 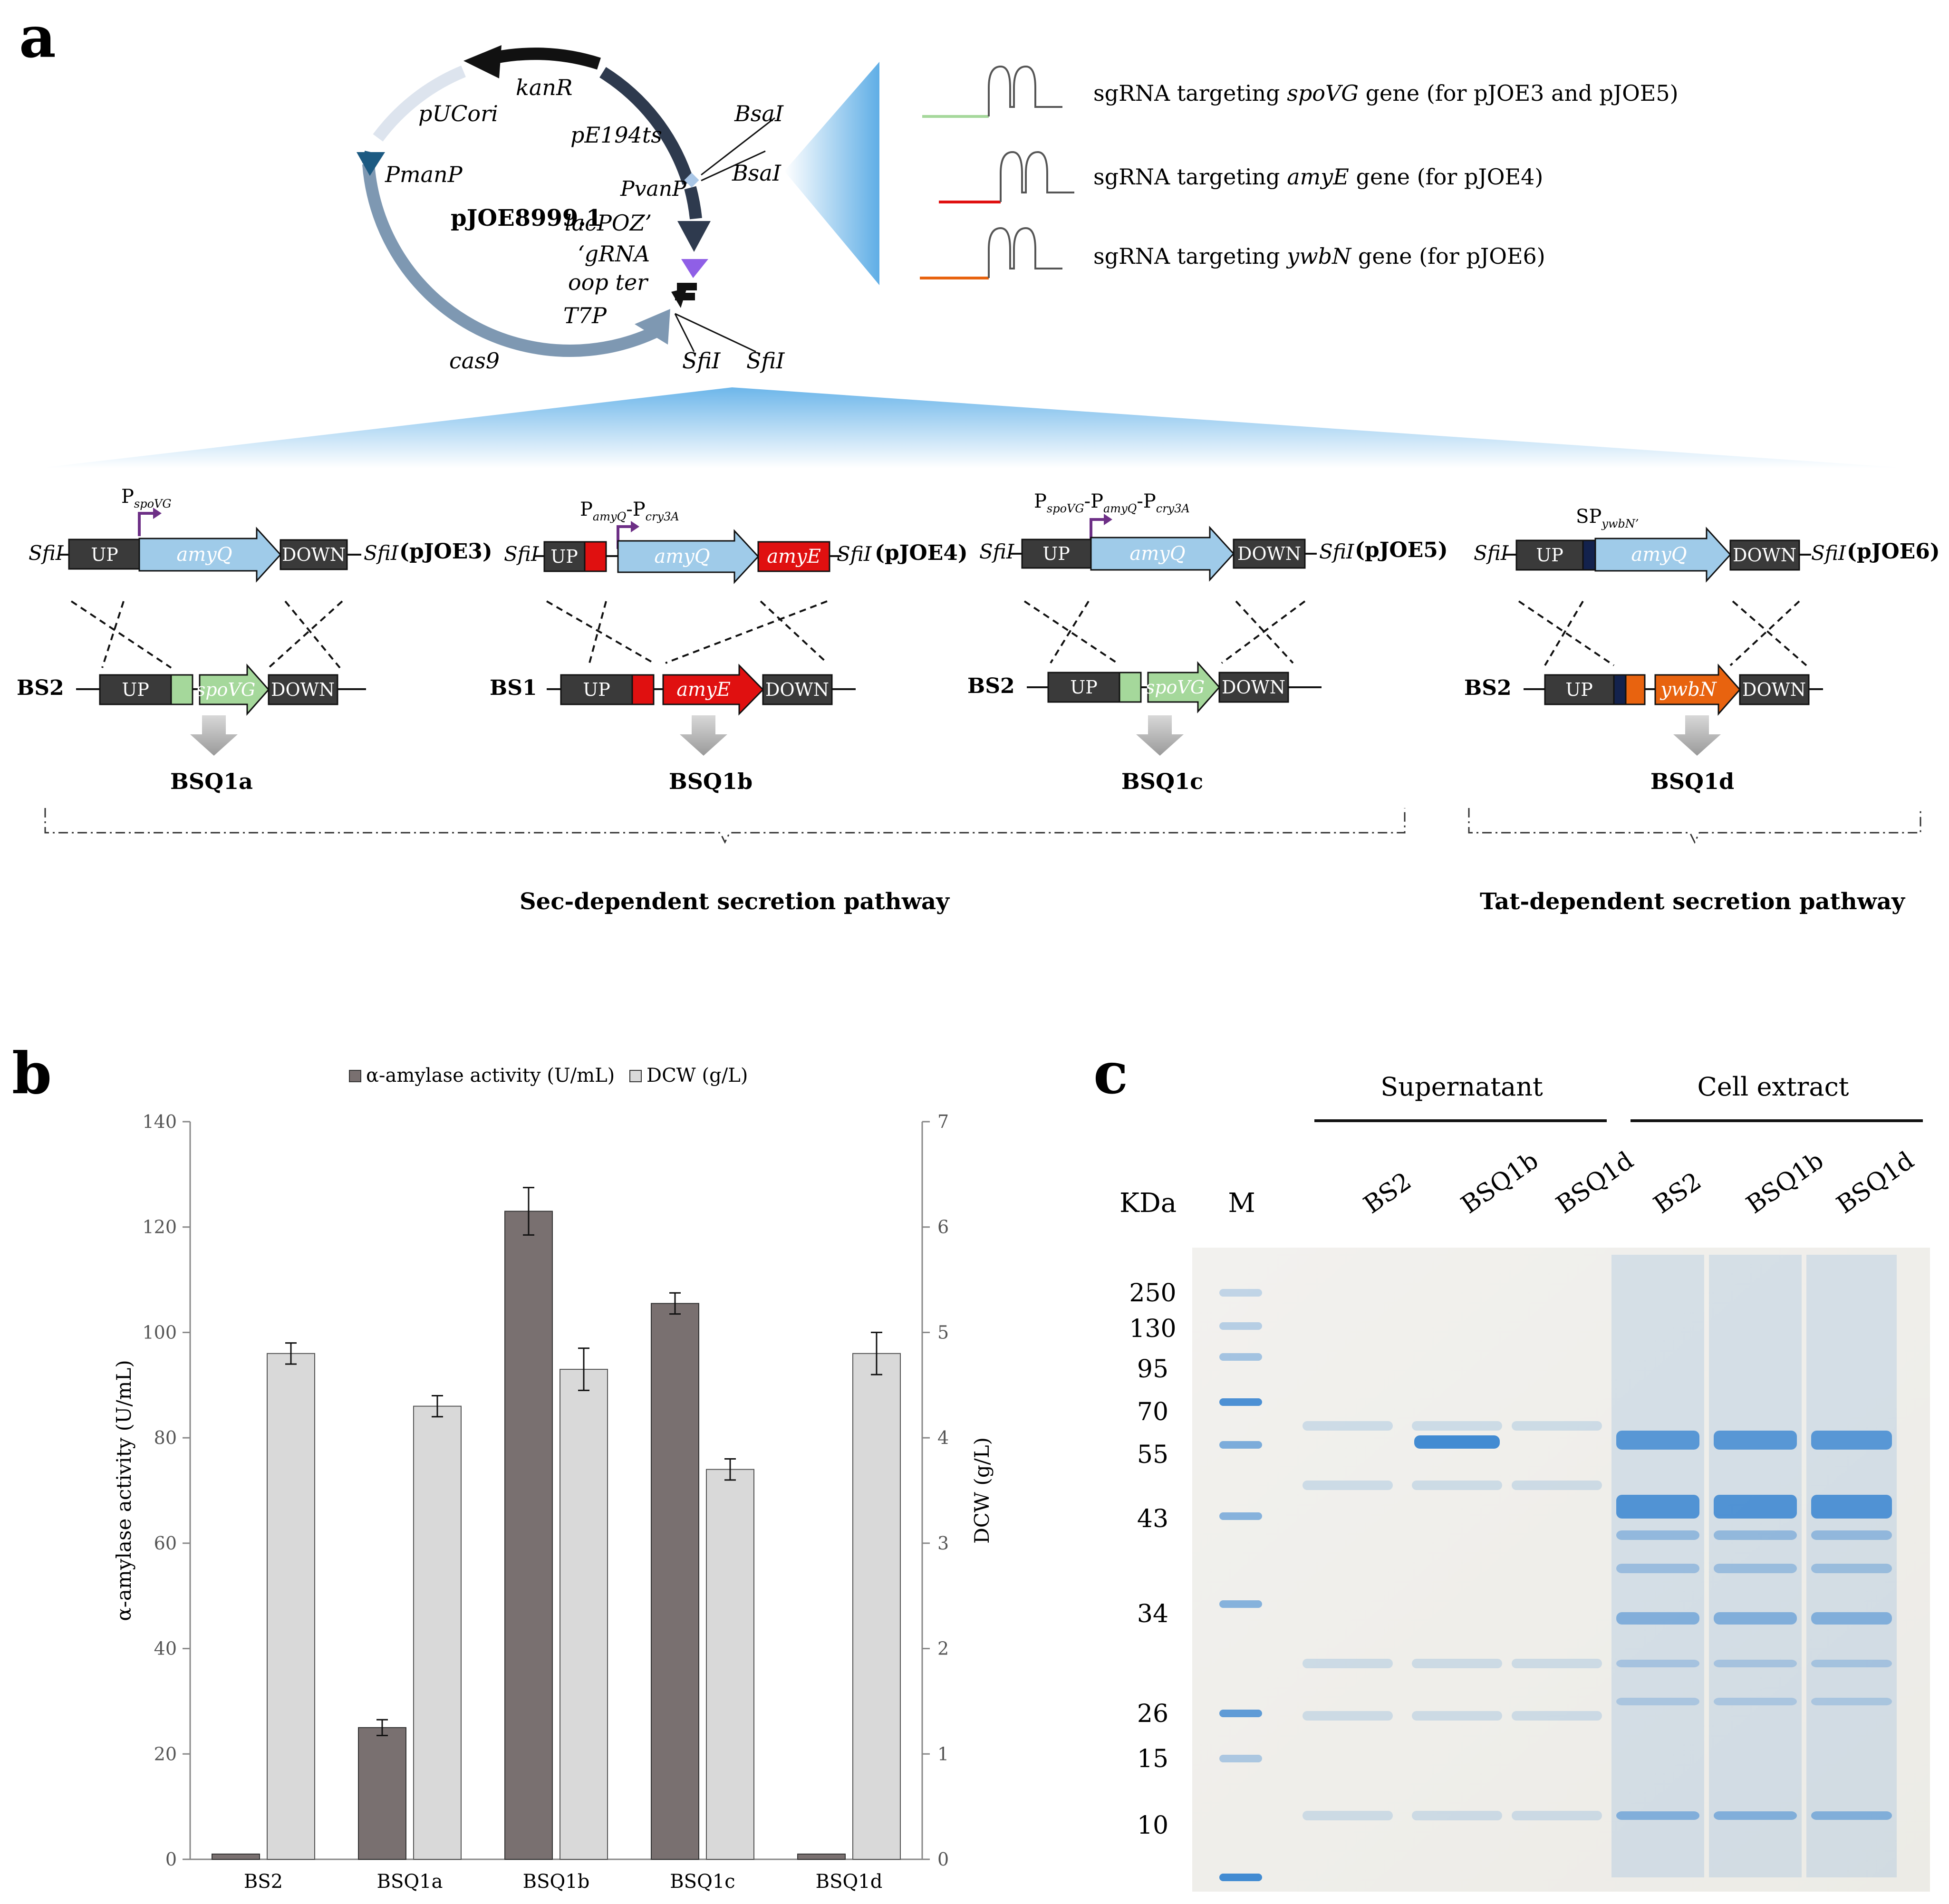 I want to click on gel-lane-label: BSQ1b, so click(x=1785, y=1183).